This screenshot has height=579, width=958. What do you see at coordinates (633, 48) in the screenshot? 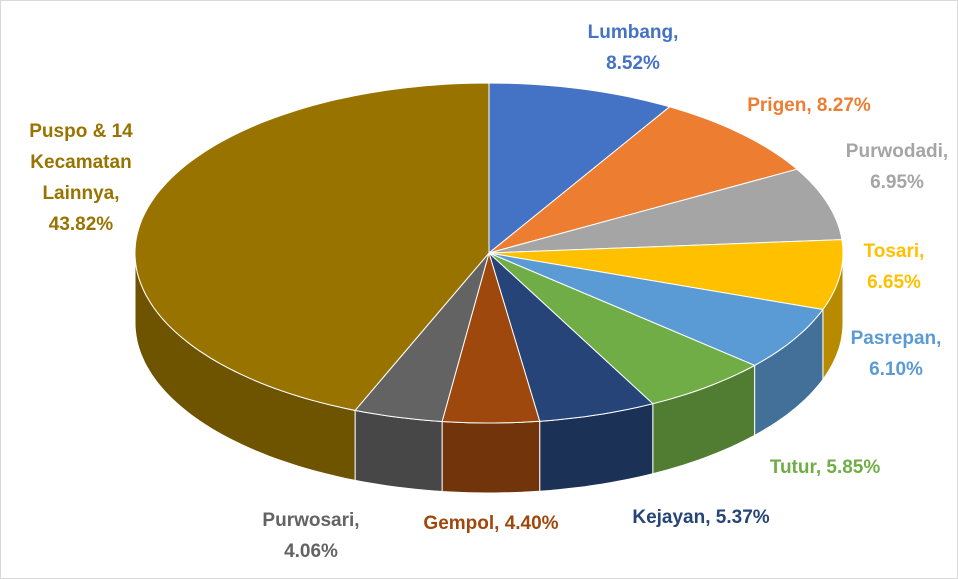
I see `data-label: Lumbang, 8.52%` at bounding box center [633, 48].